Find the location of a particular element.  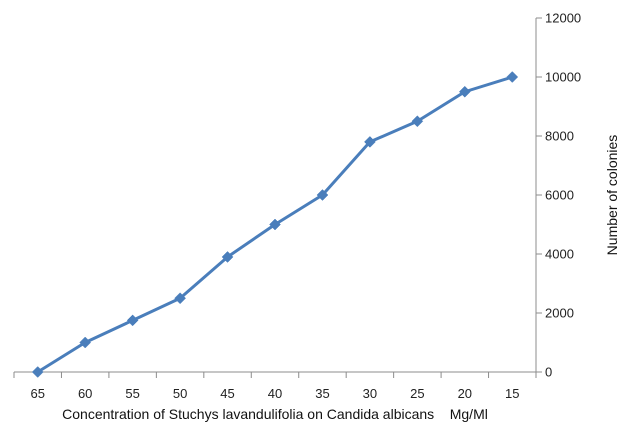

x-axis: 65 60 55 50 45 40 35 30 25 20 15 is located at coordinates (275, 386).